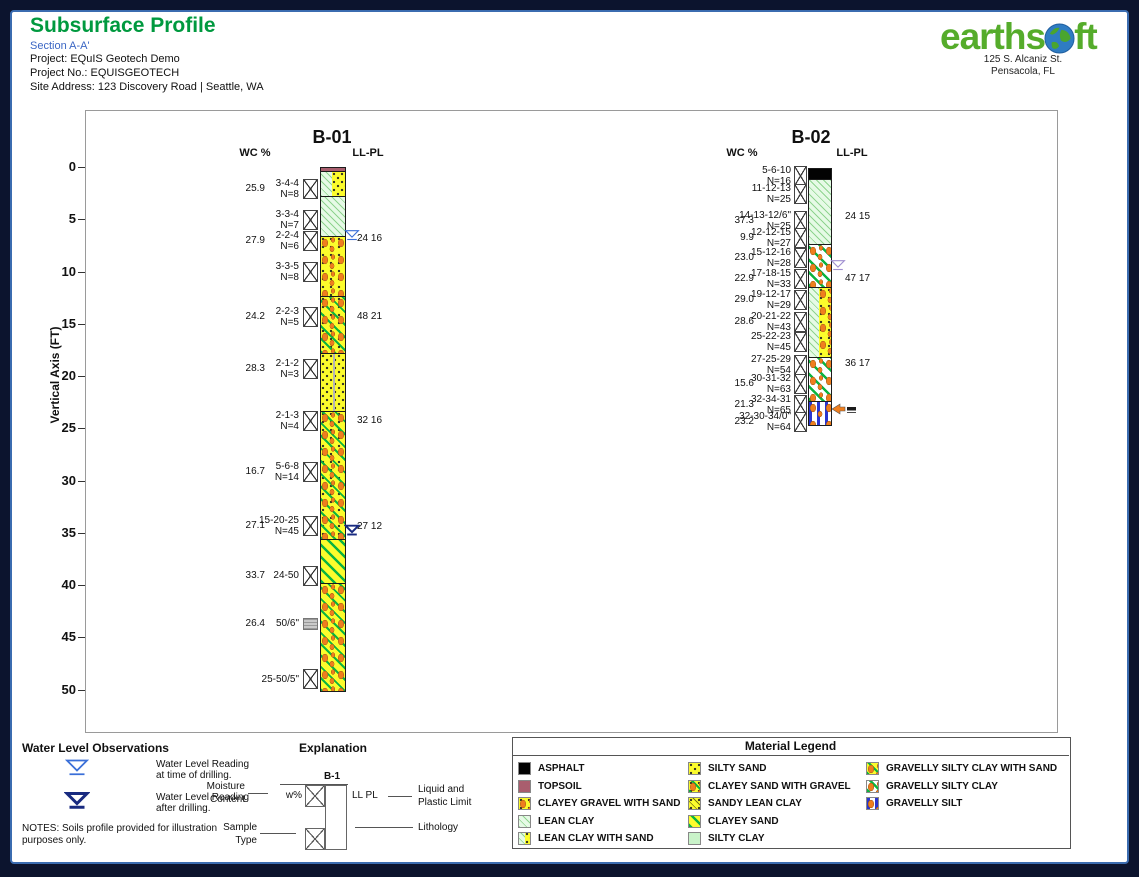 This screenshot has width=1139, height=877. Describe the element at coordinates (289, 194) in the screenshot. I see `sample-n-value: N=8` at that location.